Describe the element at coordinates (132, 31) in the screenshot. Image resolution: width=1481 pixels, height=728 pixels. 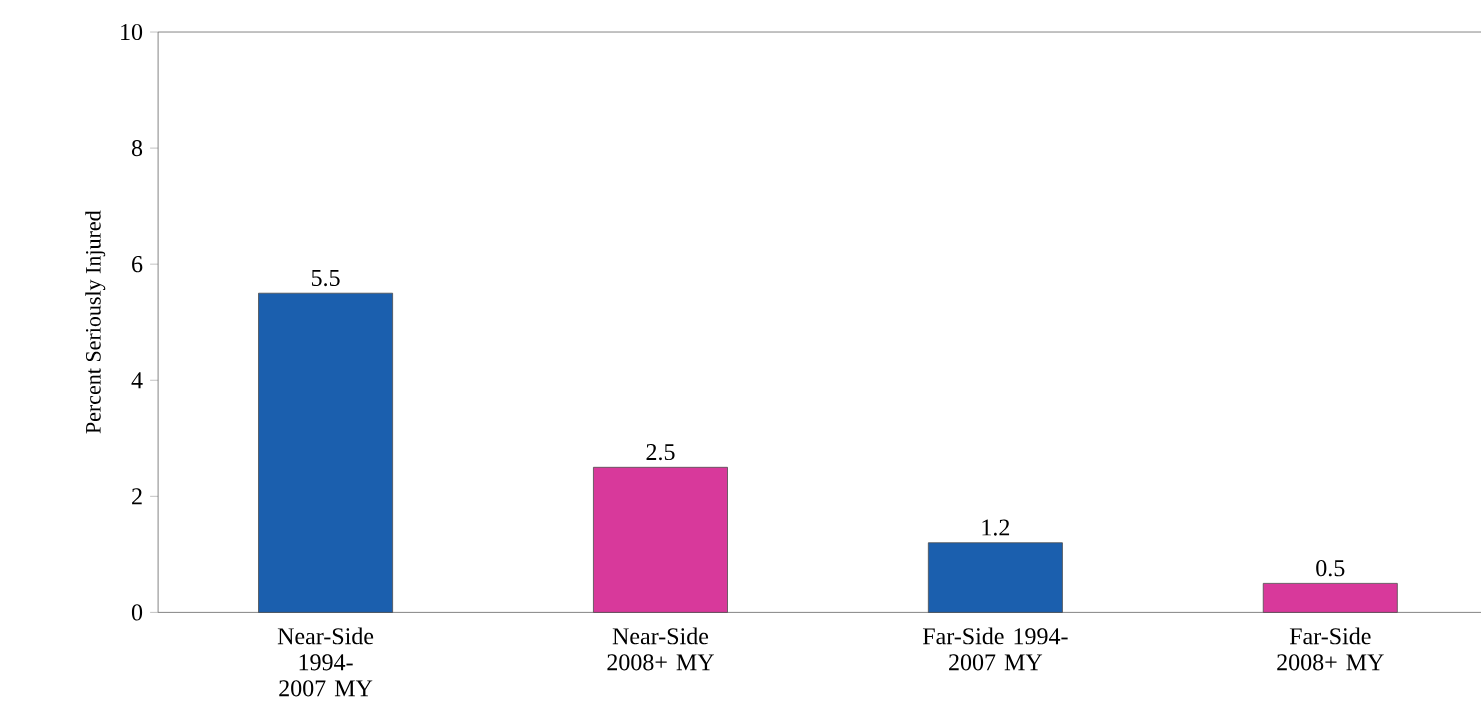
I see `y-tick-label: 10` at that location.